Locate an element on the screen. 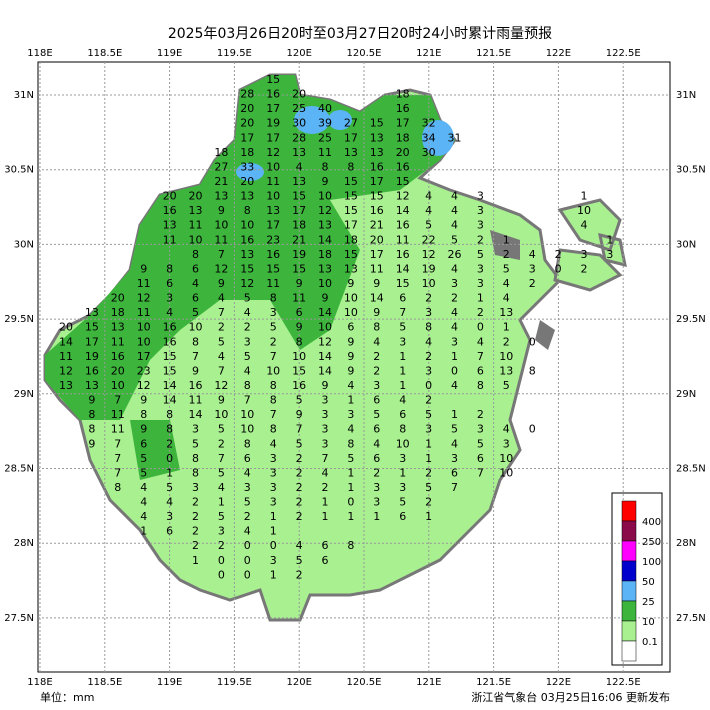  lon-label-bottom: 121.5E is located at coordinates (493, 682).